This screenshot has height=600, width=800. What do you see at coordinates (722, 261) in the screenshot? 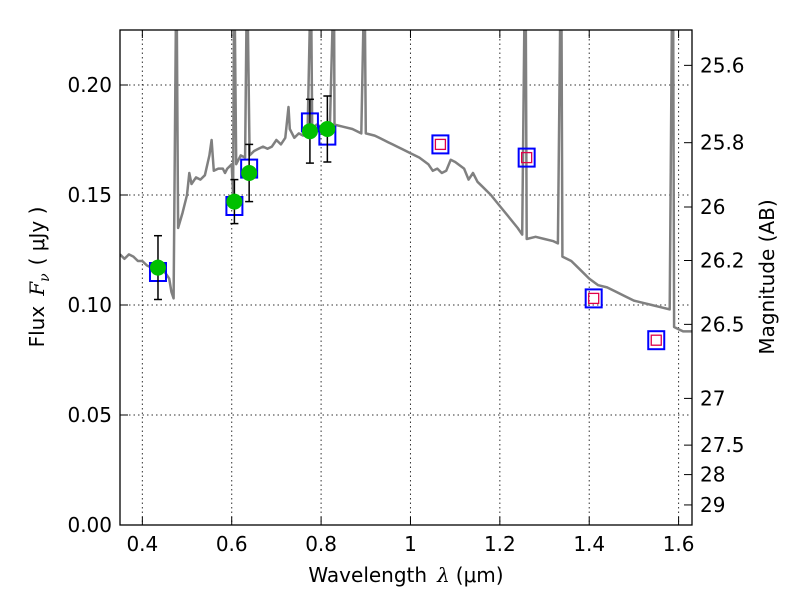
I see `mag-tick-label: 26.2` at bounding box center [722, 261].